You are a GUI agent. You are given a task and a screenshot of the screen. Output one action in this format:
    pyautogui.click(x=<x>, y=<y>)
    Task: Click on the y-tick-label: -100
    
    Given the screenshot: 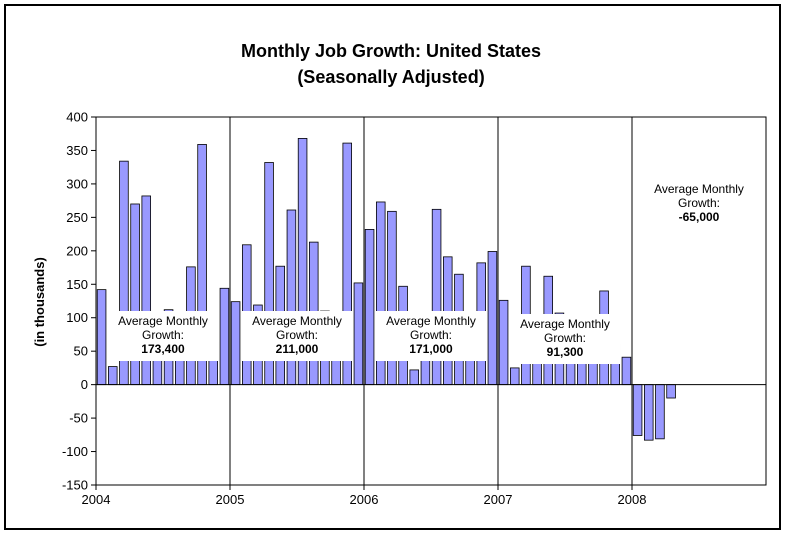 What is the action you would take?
    pyautogui.click(x=75, y=451)
    